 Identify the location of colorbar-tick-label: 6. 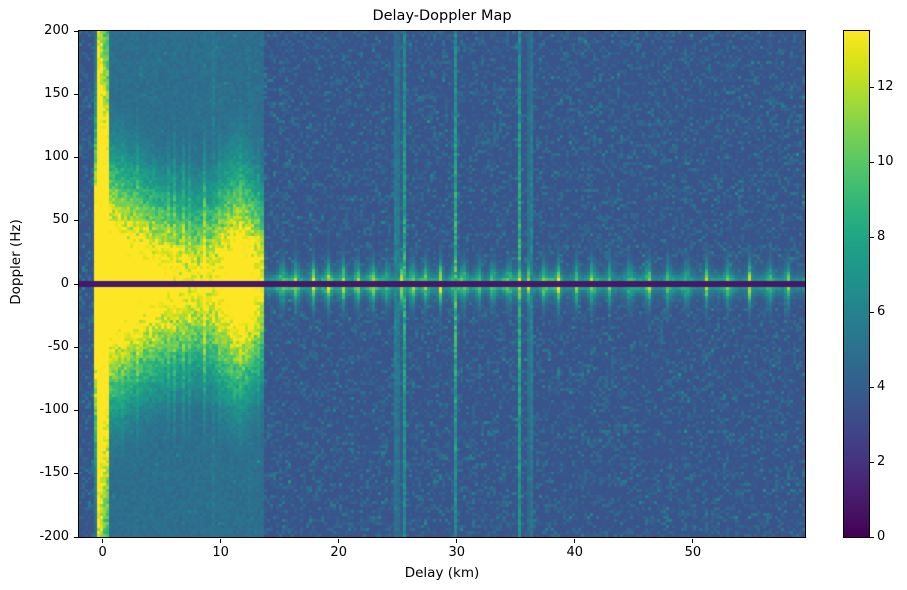
(881, 311).